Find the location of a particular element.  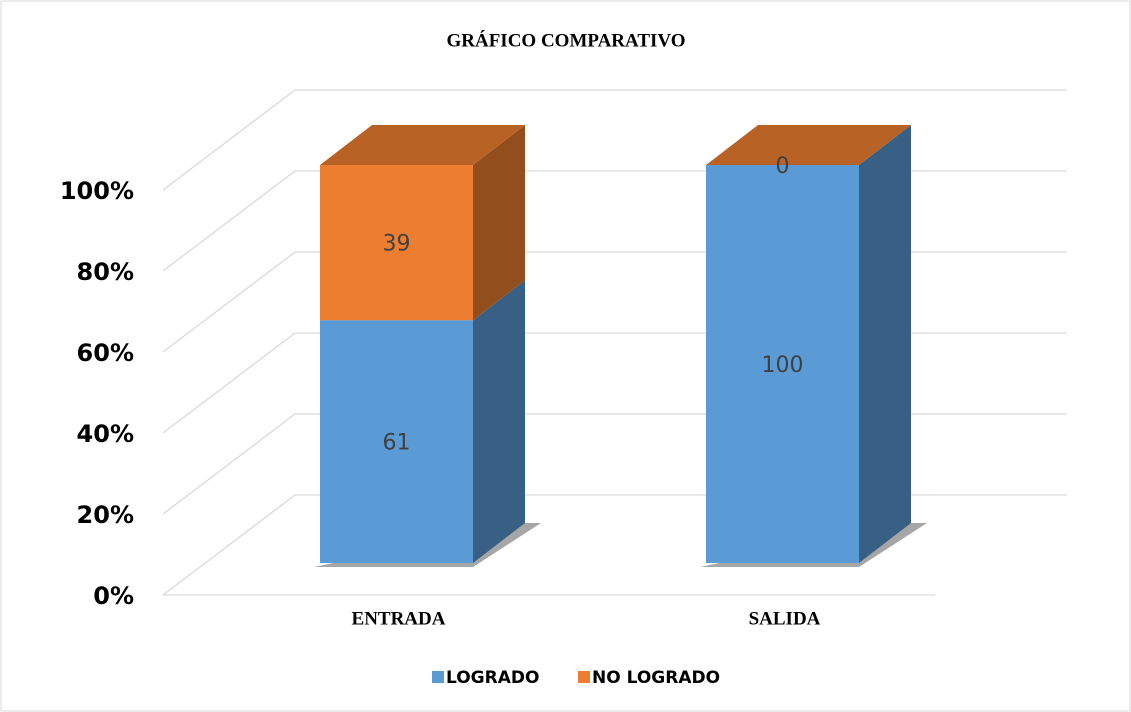

data-label: 61 is located at coordinates (397, 443).